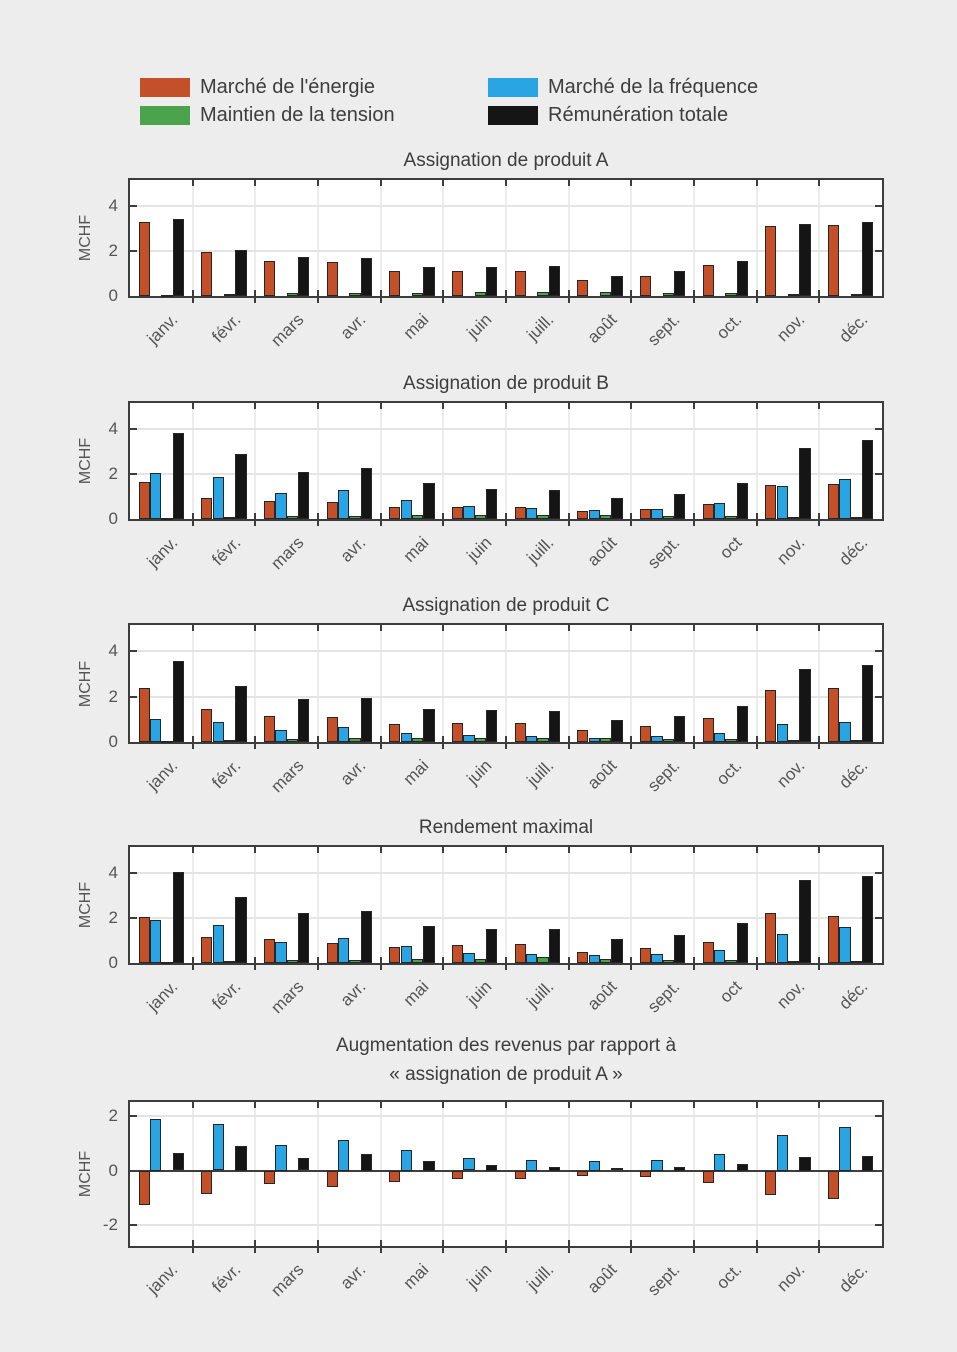 The height and width of the screenshot is (1352, 957). What do you see at coordinates (853, 551) in the screenshot?
I see `x-tick-label: déc.` at bounding box center [853, 551].